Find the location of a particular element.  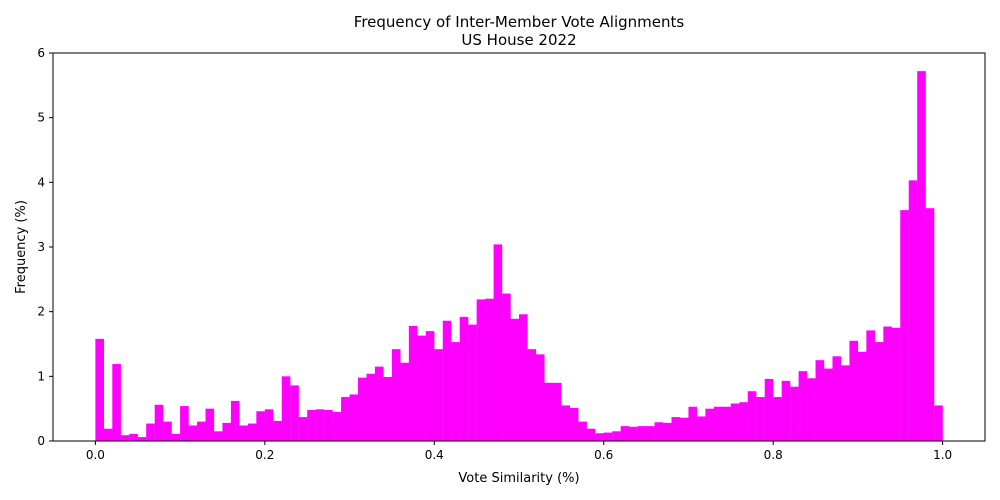

x-tick-label: 0.2 is located at coordinates (264, 455).